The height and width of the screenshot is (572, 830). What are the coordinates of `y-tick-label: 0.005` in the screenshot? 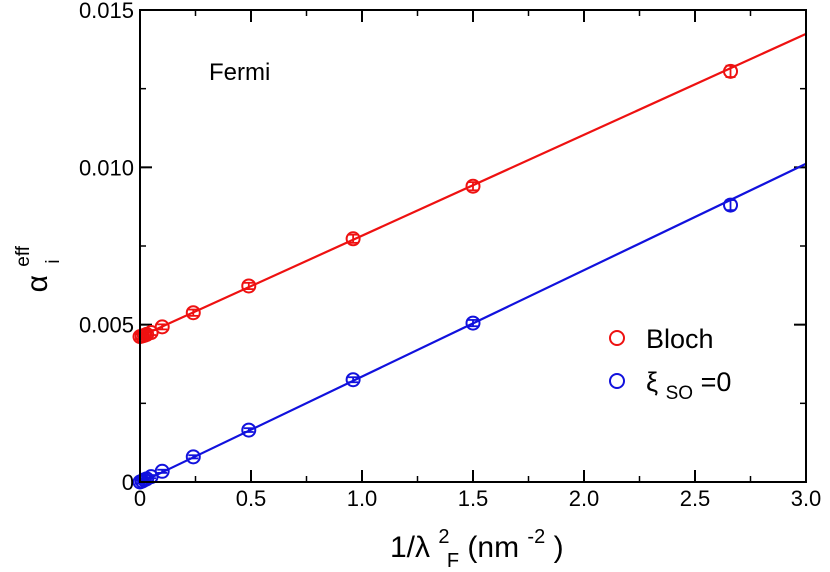 It's located at (106, 325).